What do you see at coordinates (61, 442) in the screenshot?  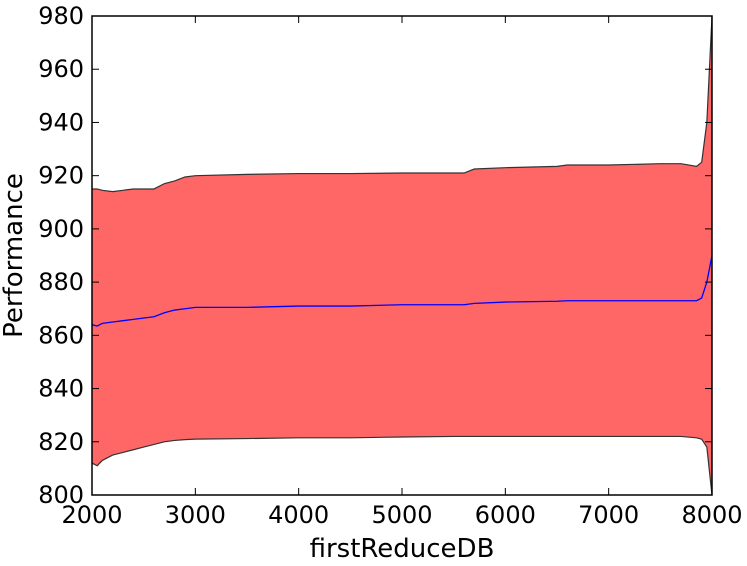 I see `y-tick-label: 820` at bounding box center [61, 442].